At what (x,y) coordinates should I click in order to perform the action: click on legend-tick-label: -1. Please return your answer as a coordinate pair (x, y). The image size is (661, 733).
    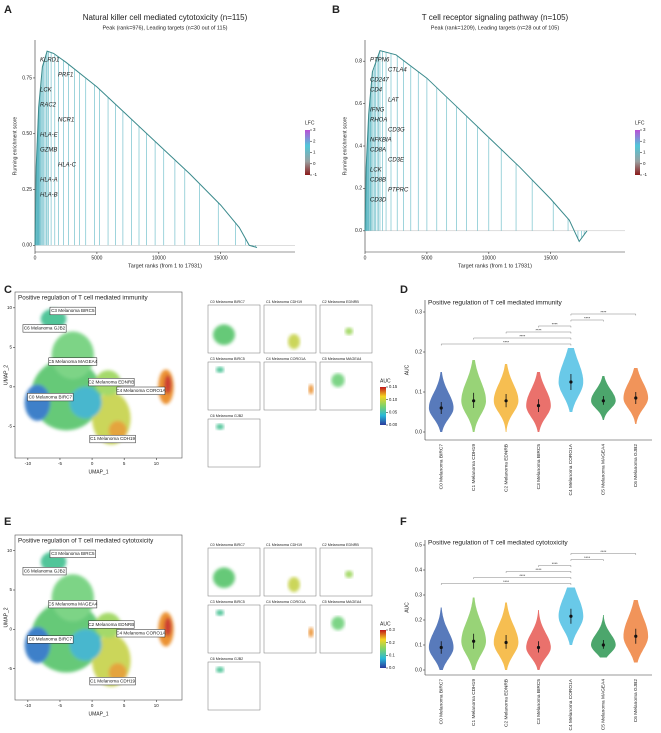
    Looking at the image, I should click on (315, 174).